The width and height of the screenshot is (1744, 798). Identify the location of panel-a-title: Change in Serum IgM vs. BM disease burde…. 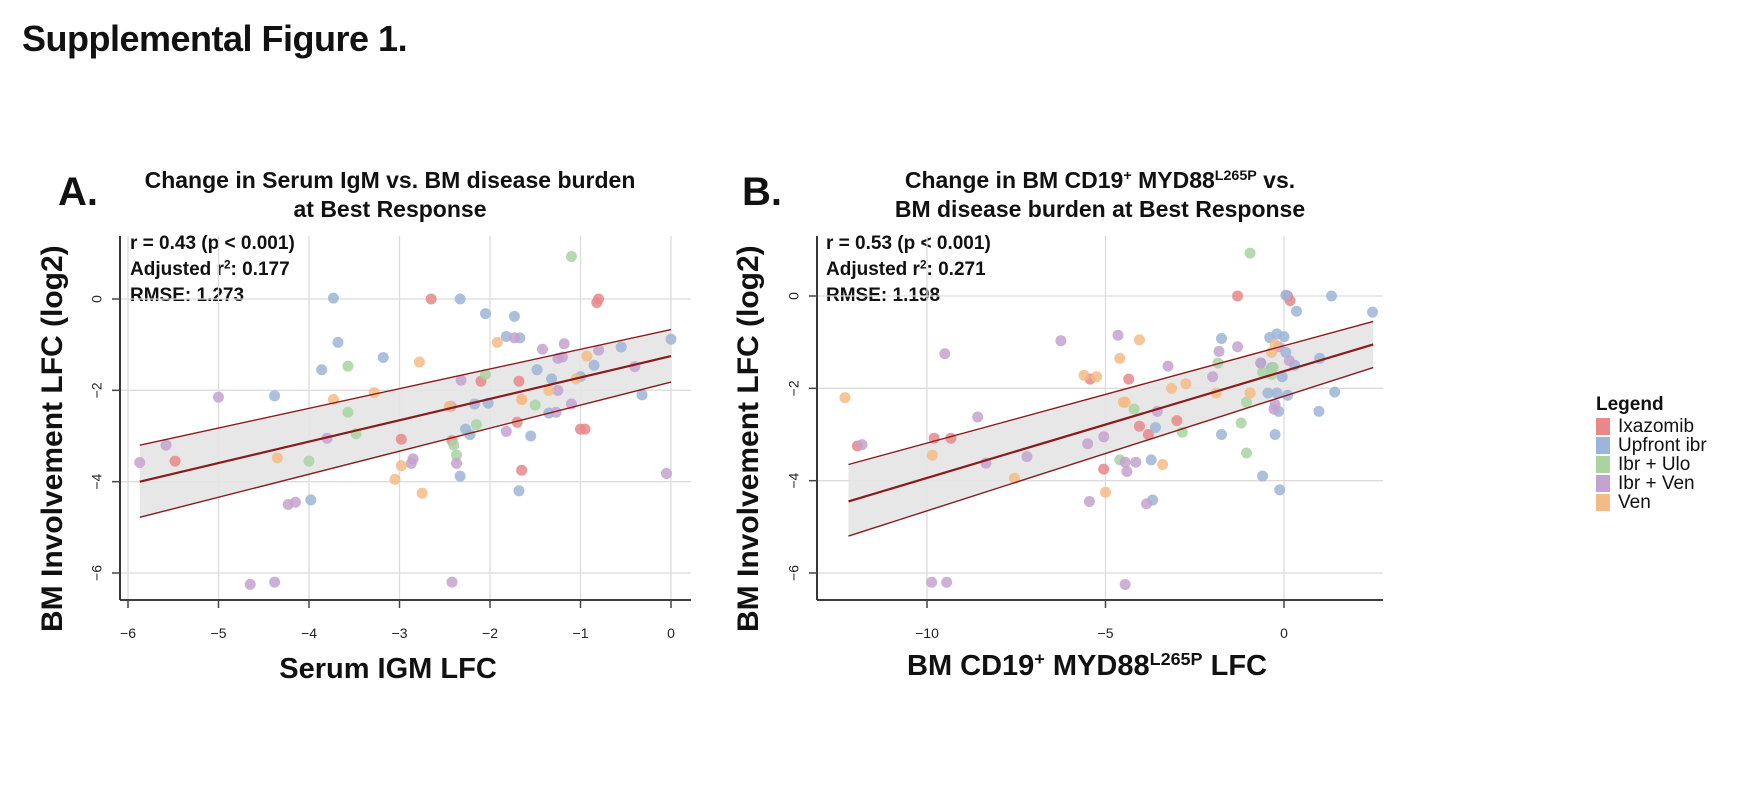
(390, 195).